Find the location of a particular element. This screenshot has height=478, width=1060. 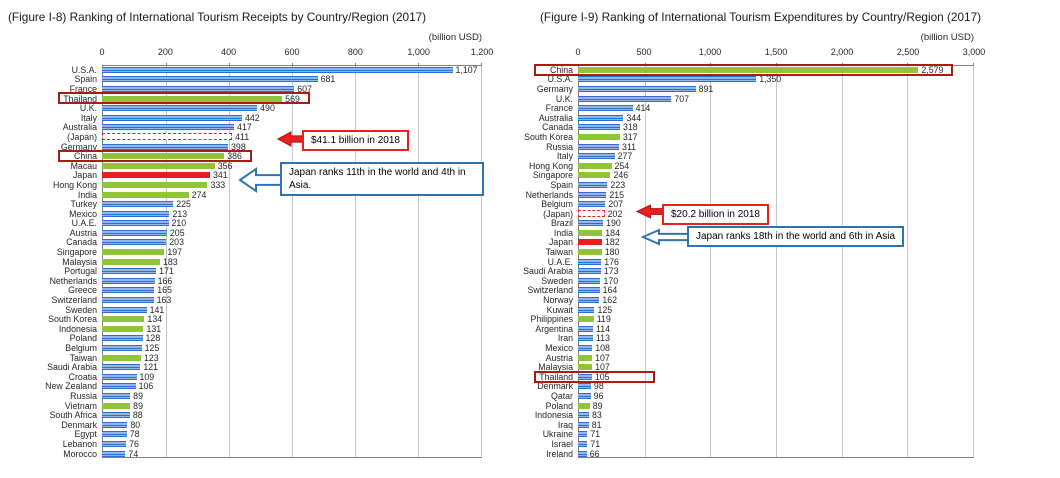

bar-zone: 171 is located at coordinates (292, 271).